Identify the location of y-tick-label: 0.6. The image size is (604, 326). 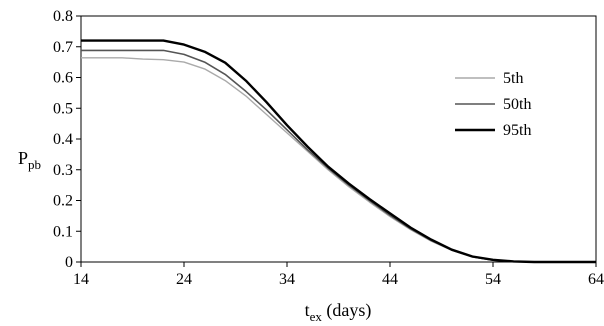
(63, 78).